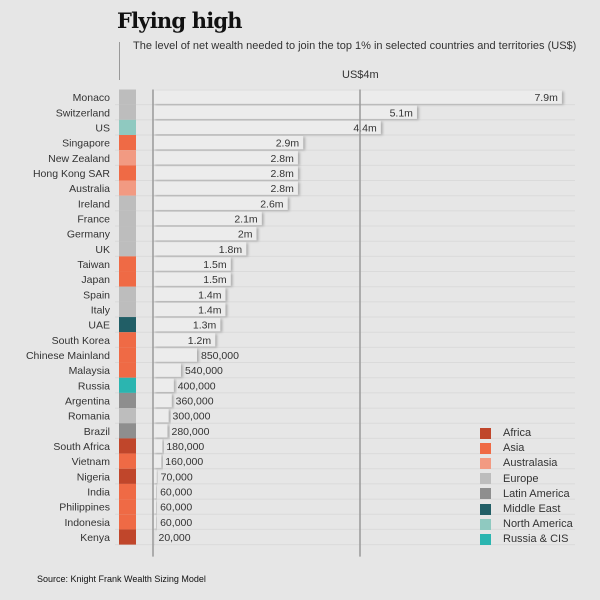 The image size is (600, 600). I want to click on data-label: 4.4m, so click(365, 128).